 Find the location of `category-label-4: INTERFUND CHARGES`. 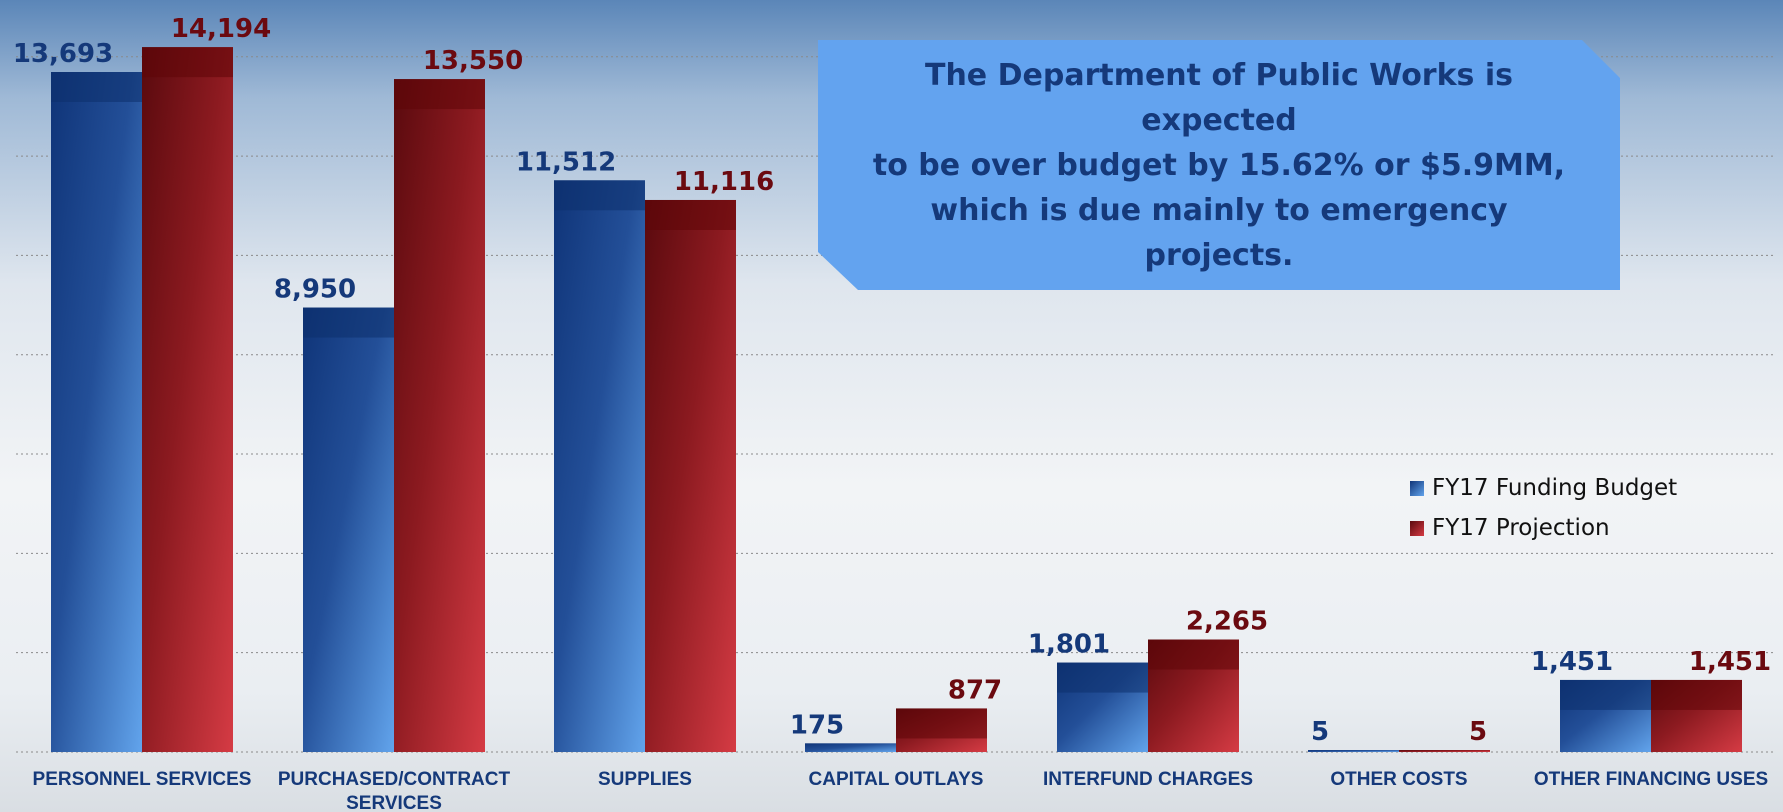

category-label-4: INTERFUND CHARGES is located at coordinates (1148, 779).